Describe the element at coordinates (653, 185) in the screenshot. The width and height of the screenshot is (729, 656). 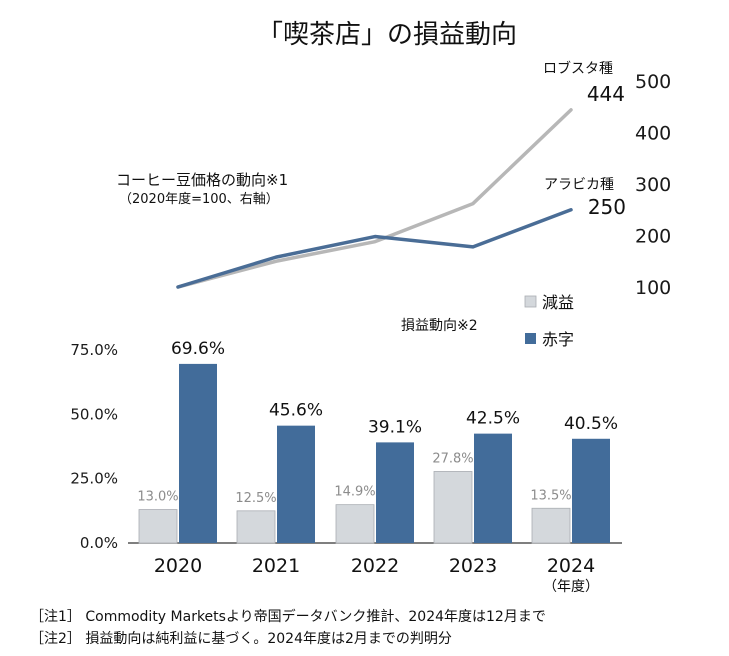
I see `y-right-tick-label: 300` at that location.